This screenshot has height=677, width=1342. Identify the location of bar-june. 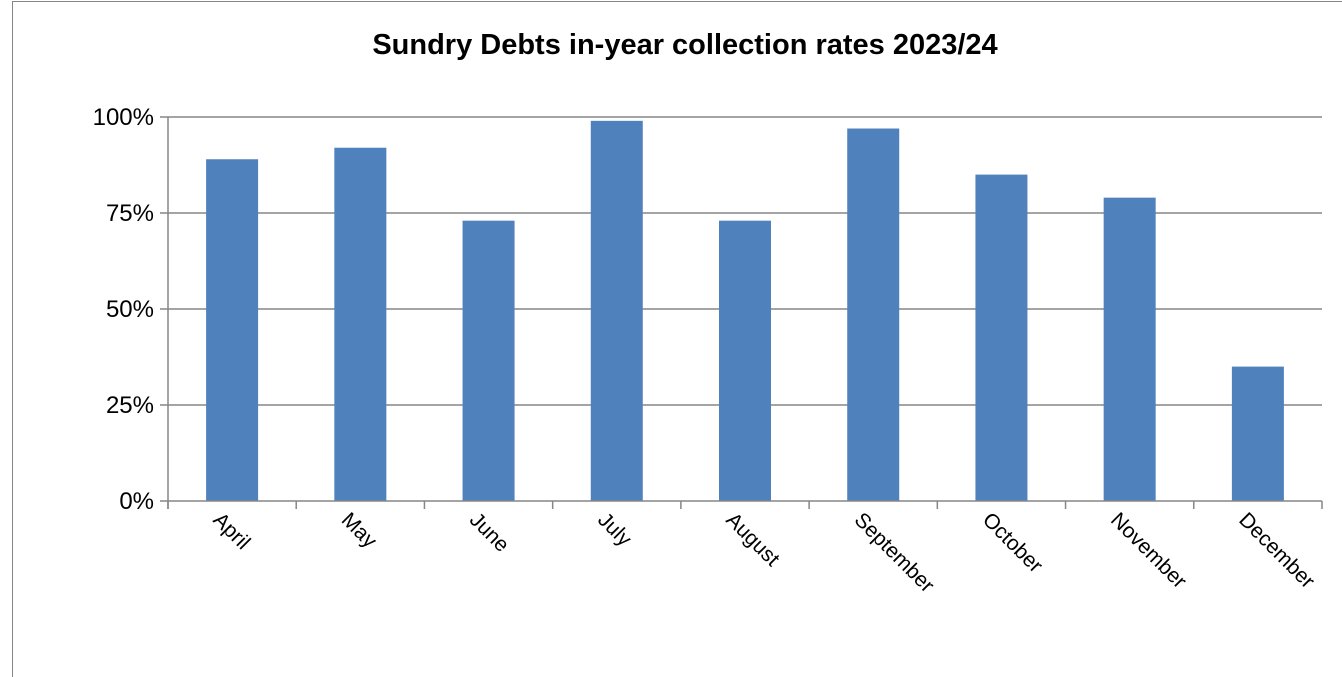
(488, 360).